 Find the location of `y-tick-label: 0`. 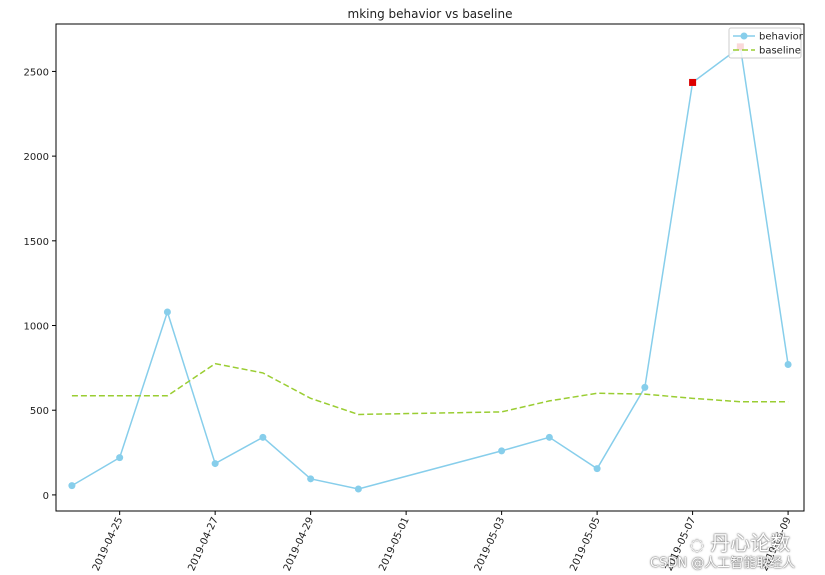

y-tick-label: 0 is located at coordinates (46, 496).